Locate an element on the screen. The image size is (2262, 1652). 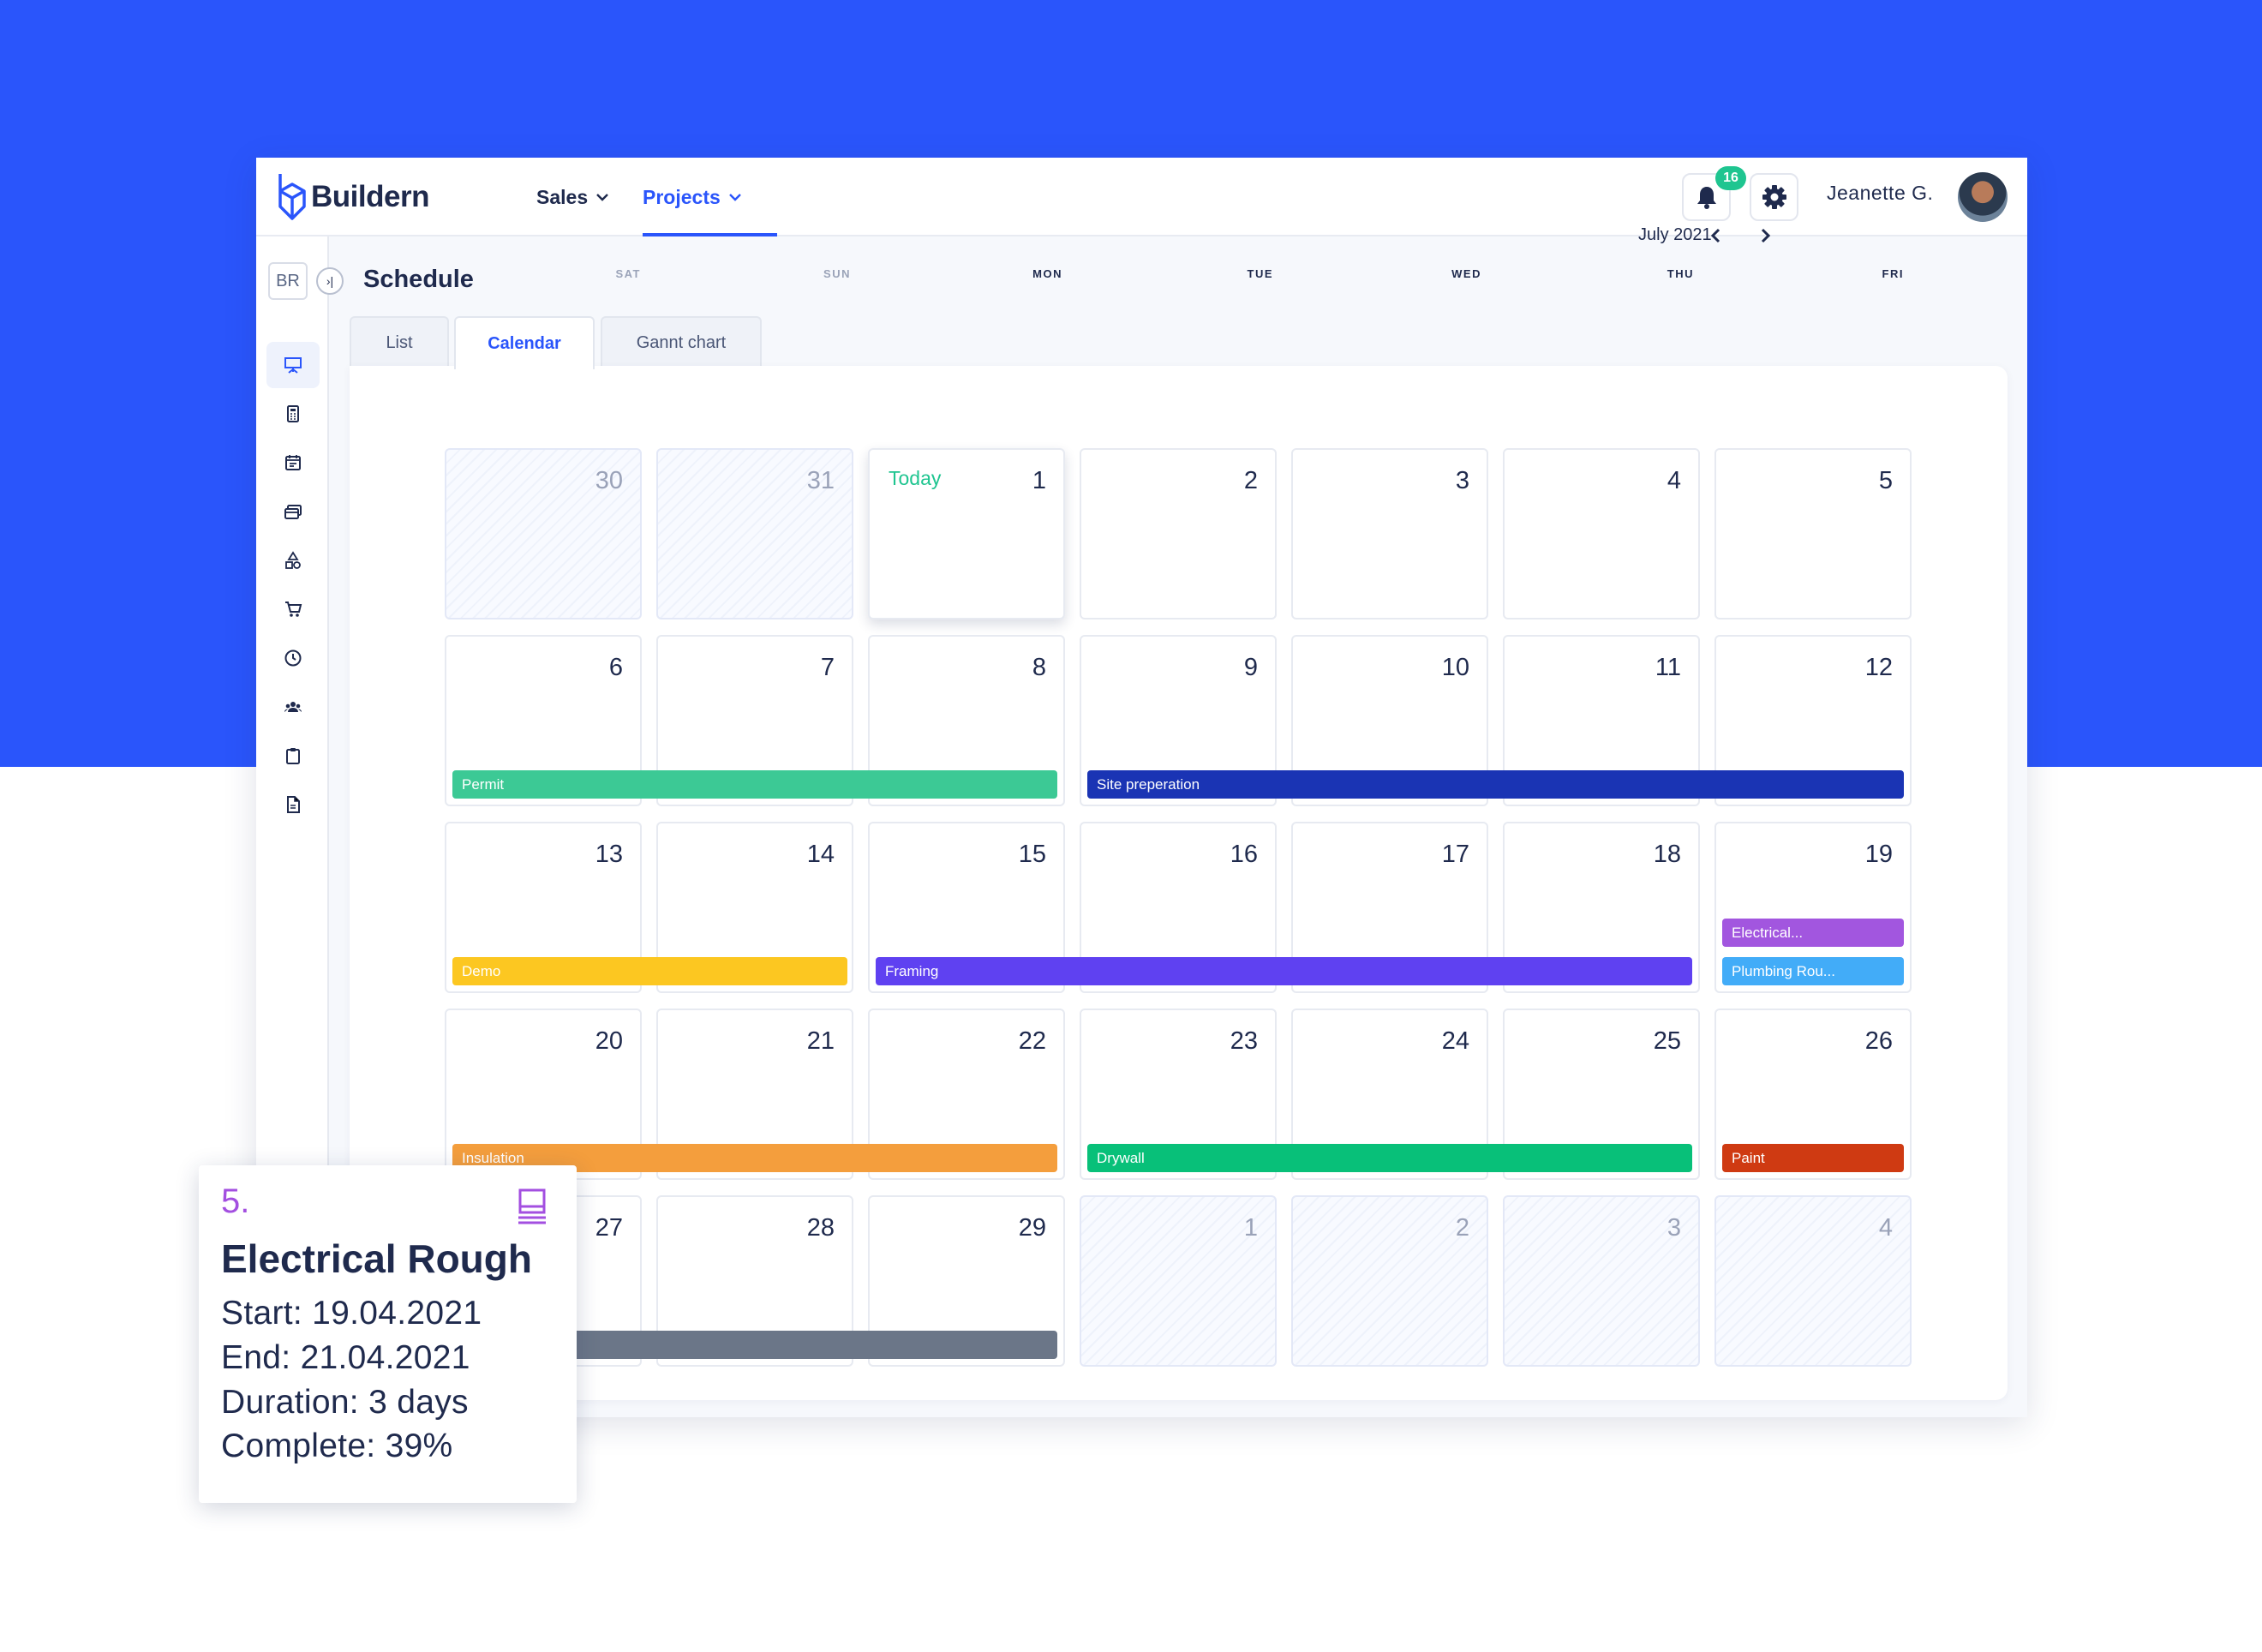
day-of-week-label: THU is located at coordinates (1680, 273).